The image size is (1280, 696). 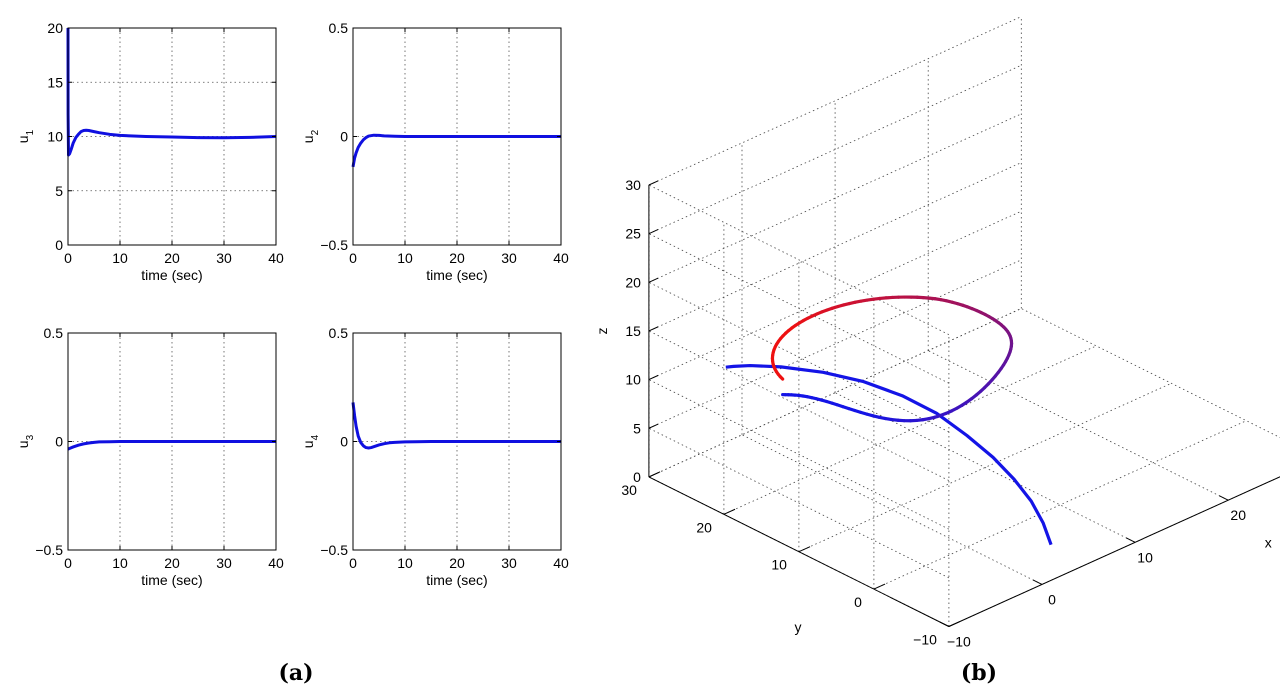 I want to click on z-axis-label: z, so click(x=602, y=330).